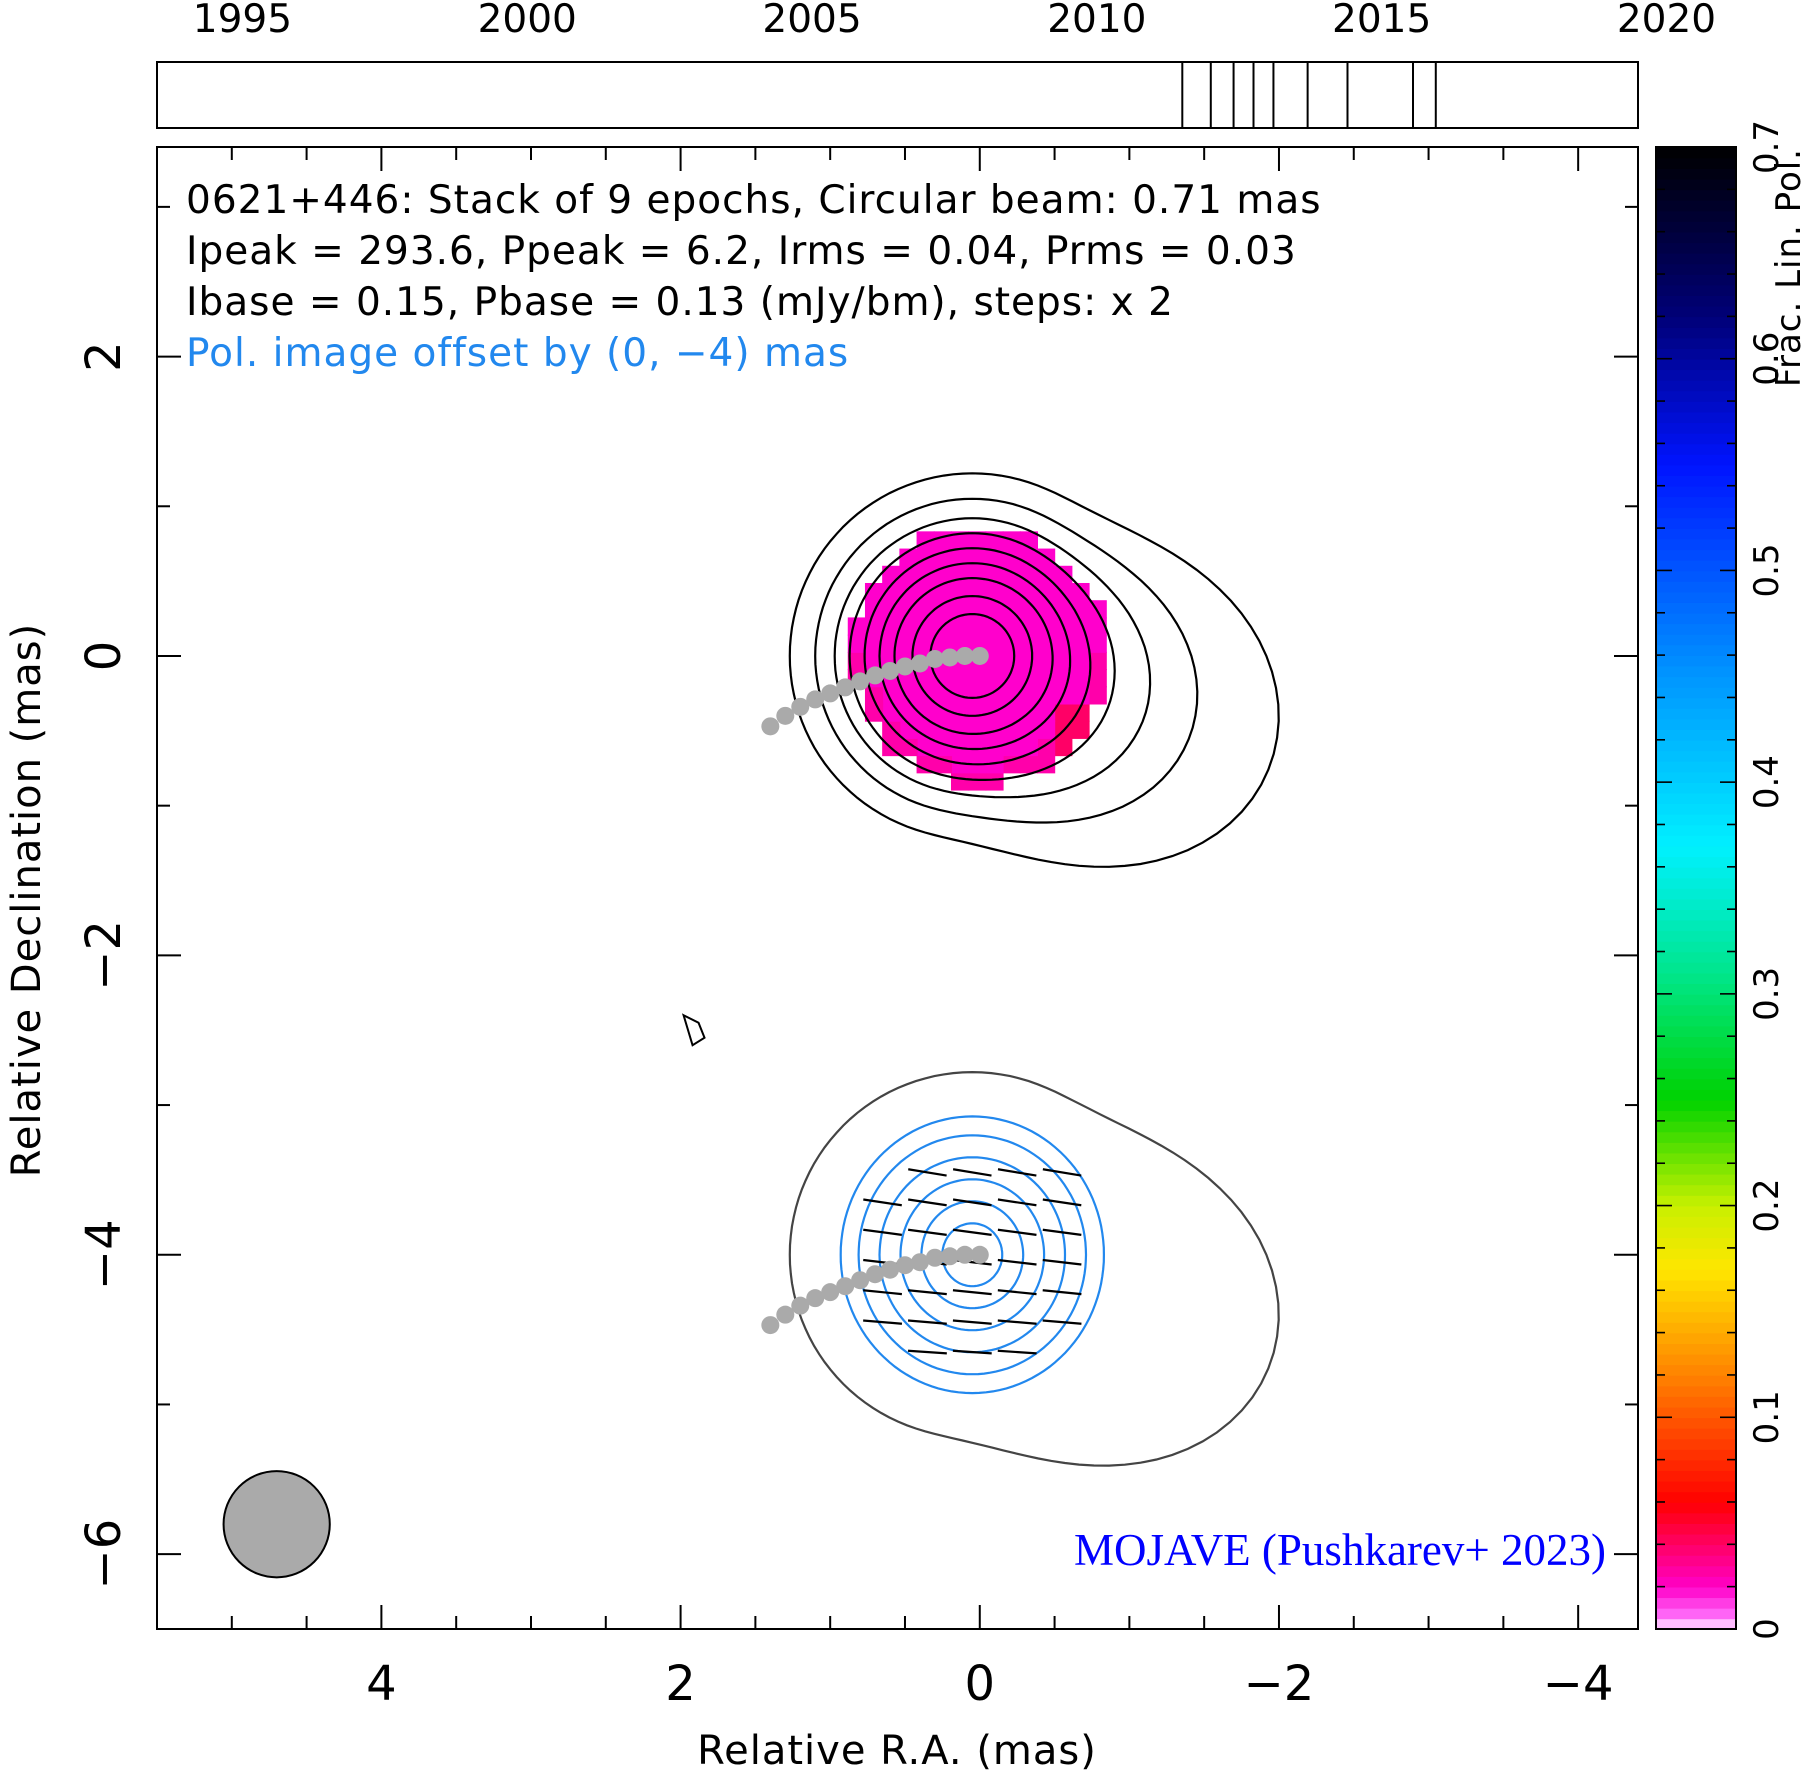 Image resolution: width=1819 pixels, height=1778 pixels. I want to click on y-tick-label: −2, so click(104, 955).